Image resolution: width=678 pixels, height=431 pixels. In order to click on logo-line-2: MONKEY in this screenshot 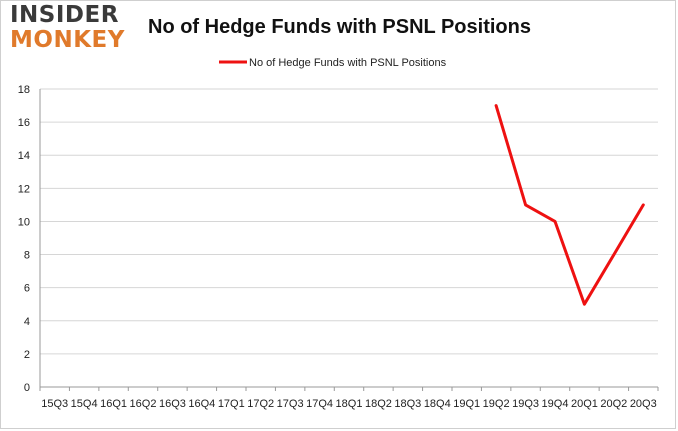, I will do `click(67, 40)`.